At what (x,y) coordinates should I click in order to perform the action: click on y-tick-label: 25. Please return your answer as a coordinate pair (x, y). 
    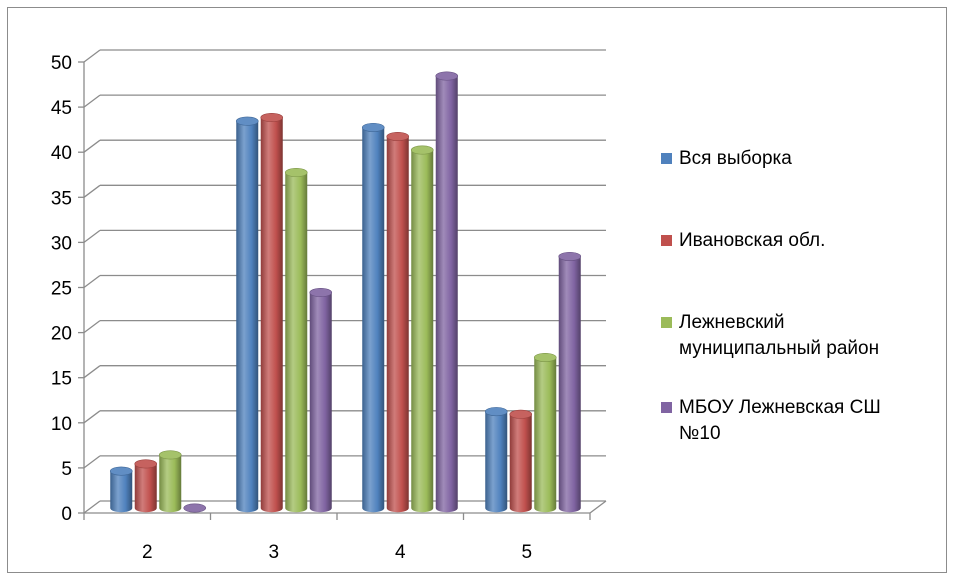
    Looking at the image, I should click on (61, 289).